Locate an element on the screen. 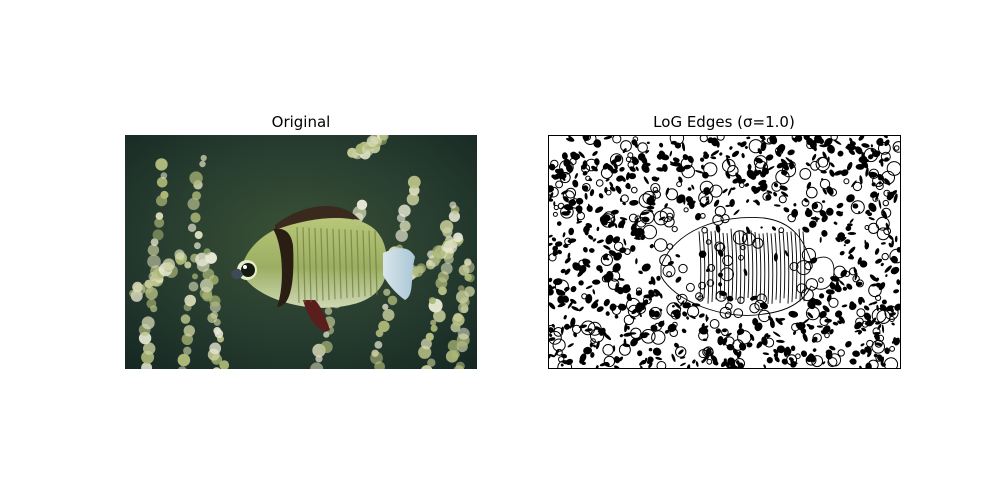 This screenshot has width=1000, height=500. log-edges-panel-title: LoG Edges (σ=1.0) is located at coordinates (724, 122).